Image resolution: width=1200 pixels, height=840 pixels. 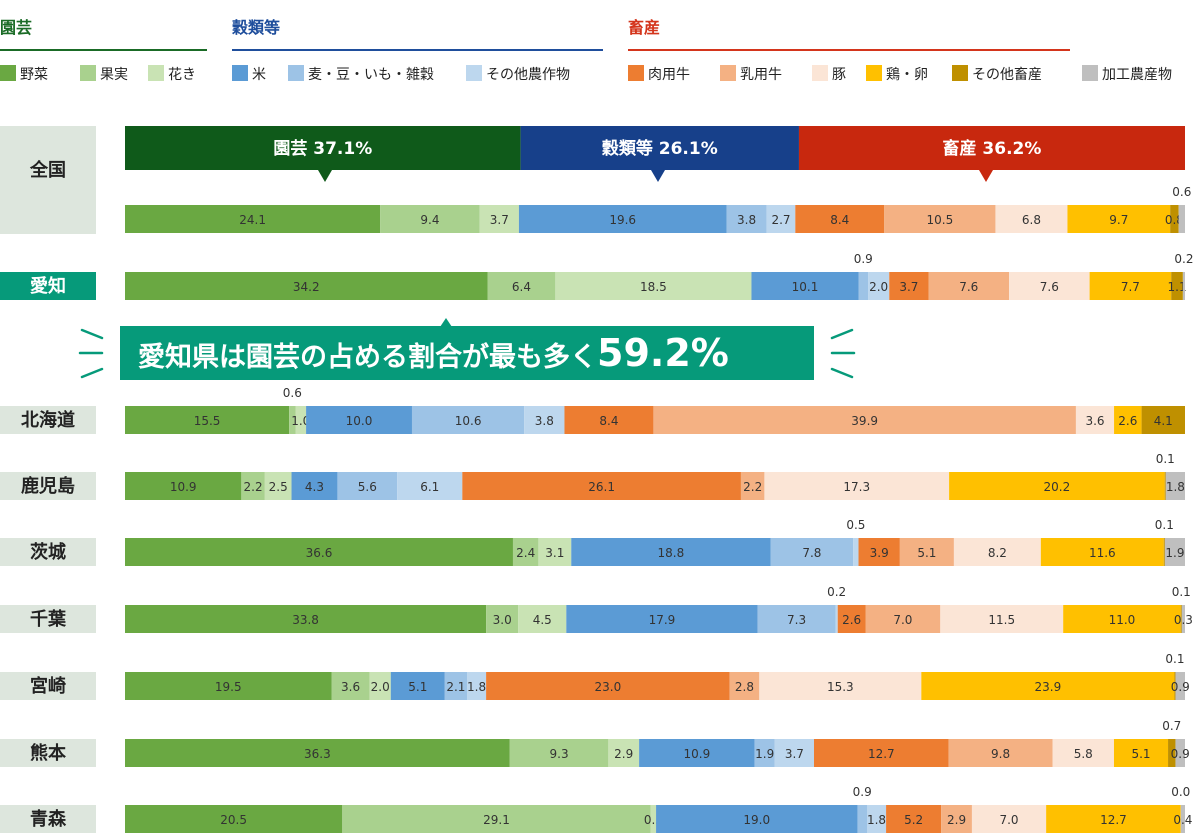 I want to click on data-label: 12.7, so click(x=1113, y=820).